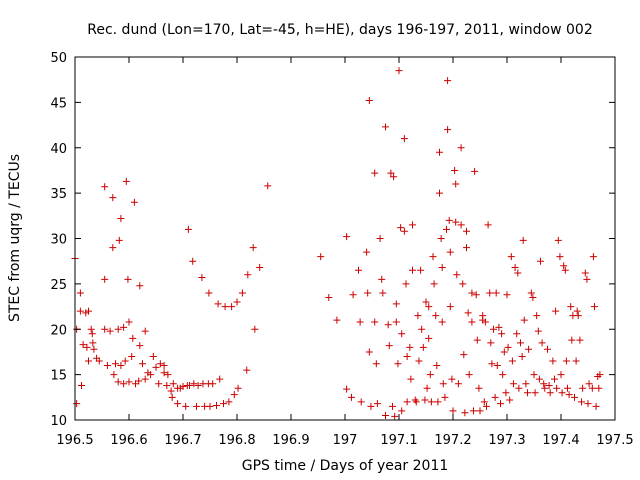 The image size is (640, 480). I want to click on x-tick-label: 197.3, so click(506, 440).